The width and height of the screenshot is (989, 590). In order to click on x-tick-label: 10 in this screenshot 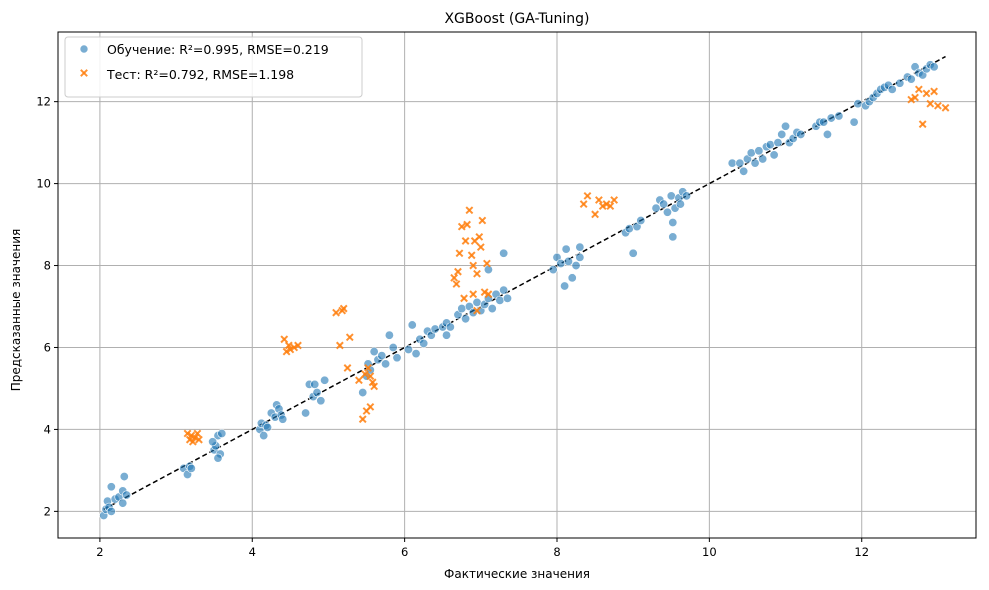, I will do `click(709, 552)`.